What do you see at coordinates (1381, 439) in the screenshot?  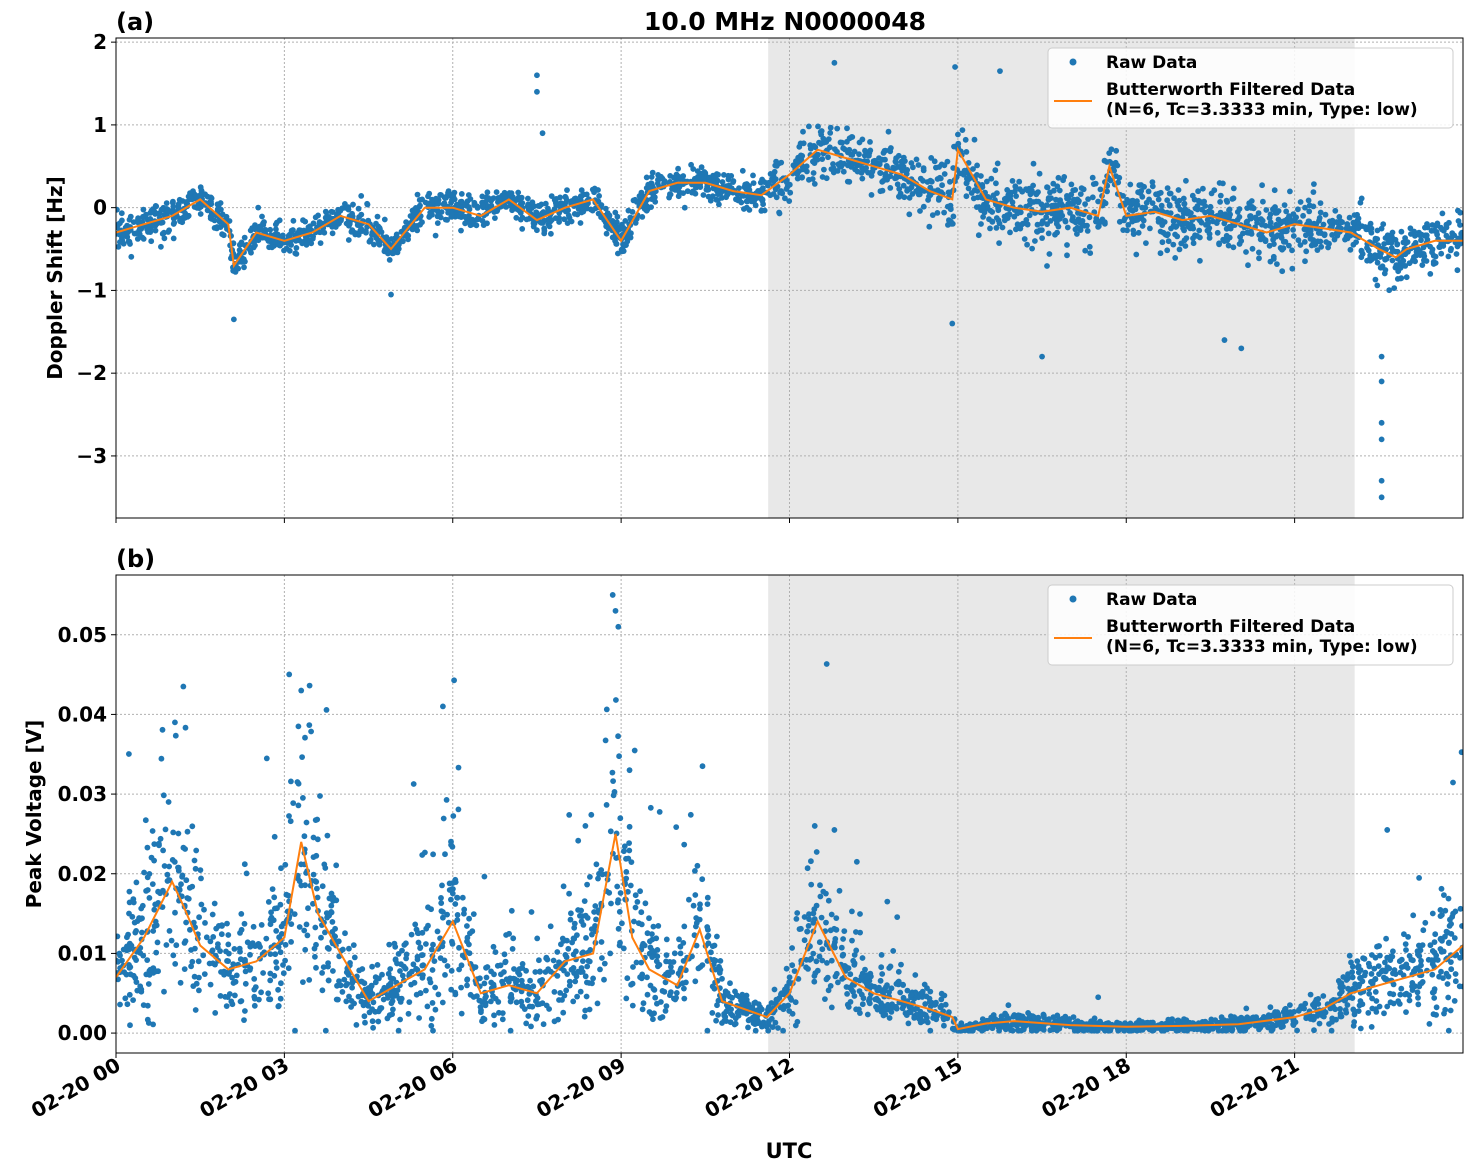 I see `raw-data-outlier` at bounding box center [1381, 439].